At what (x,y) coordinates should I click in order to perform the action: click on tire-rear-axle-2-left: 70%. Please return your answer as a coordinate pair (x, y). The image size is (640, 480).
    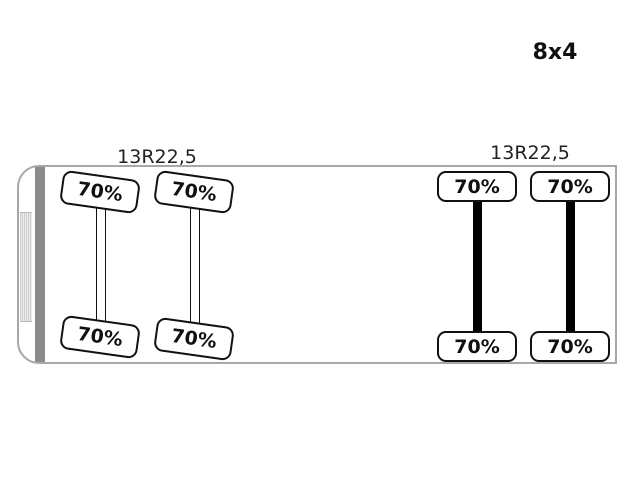
    Looking at the image, I should click on (570, 186).